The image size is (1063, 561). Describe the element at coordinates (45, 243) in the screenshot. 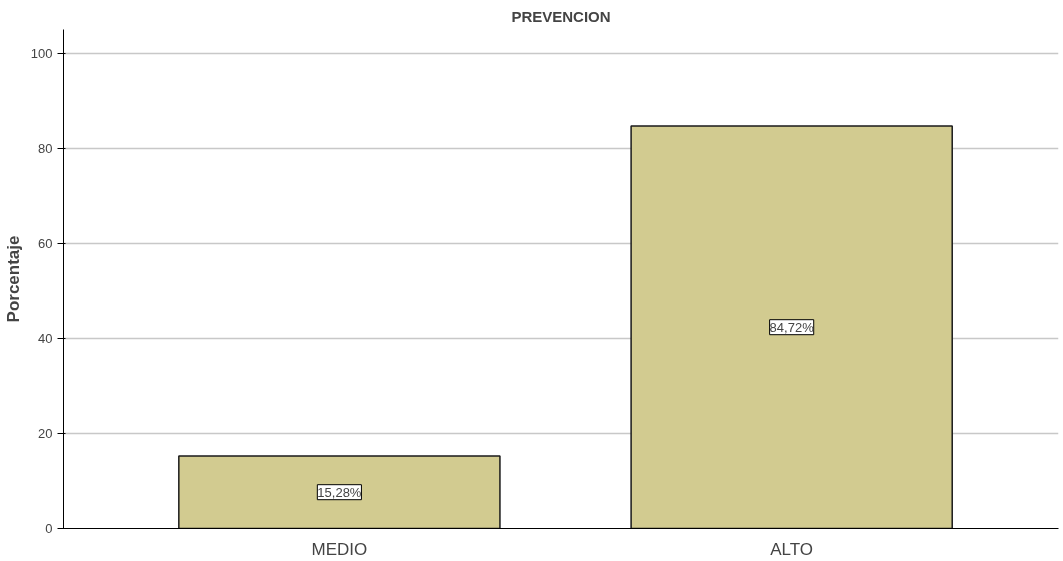

I see `y-tick-label: 60` at that location.